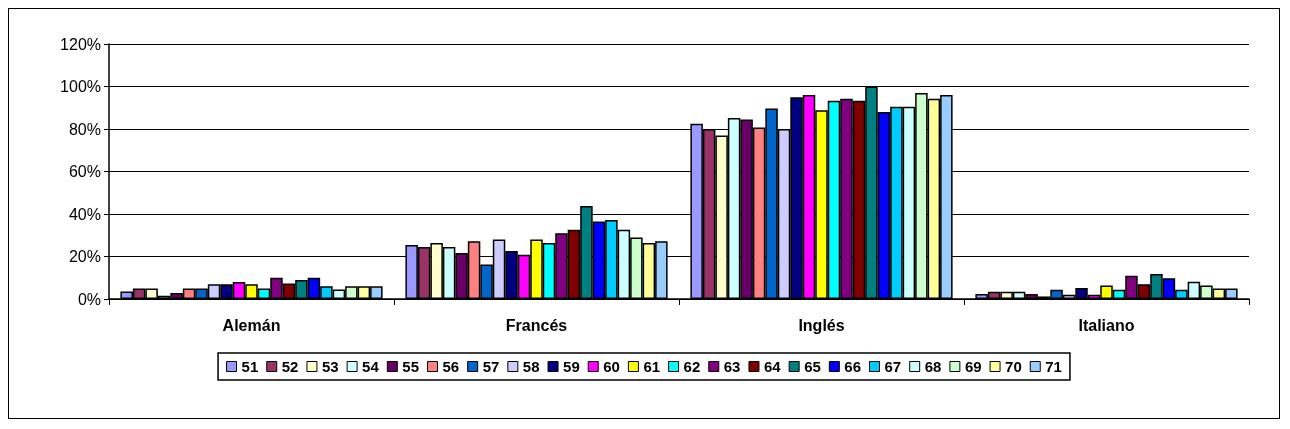 This screenshot has height=429, width=1290. What do you see at coordinates (1106, 325) in the screenshot?
I see `x-tick-label: Italiano` at bounding box center [1106, 325].